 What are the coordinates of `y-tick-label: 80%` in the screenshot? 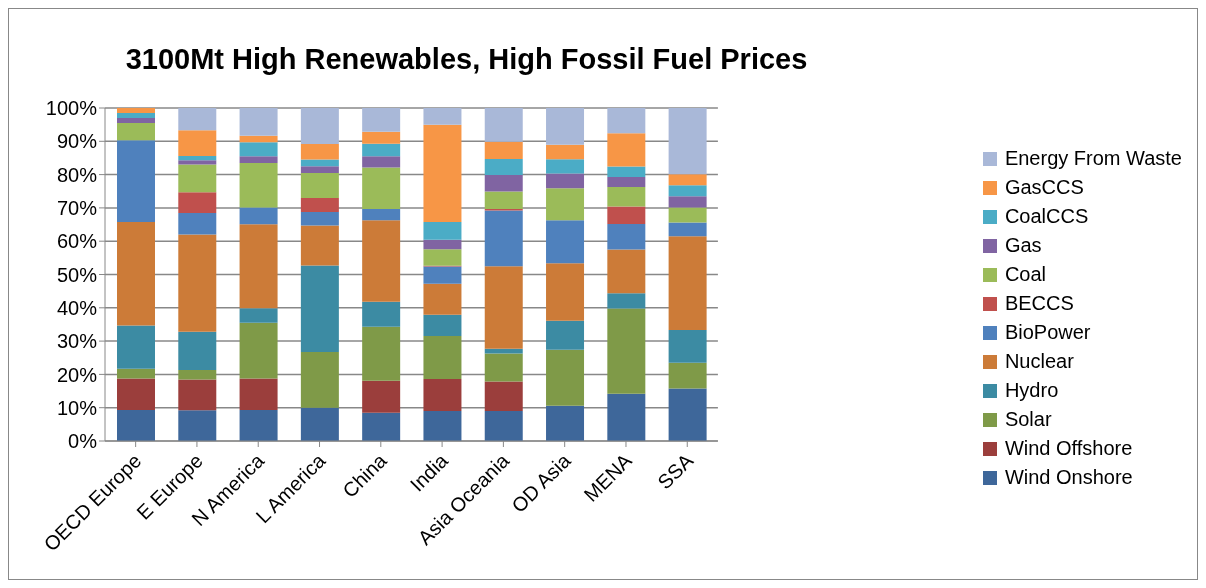 It's located at (77, 174).